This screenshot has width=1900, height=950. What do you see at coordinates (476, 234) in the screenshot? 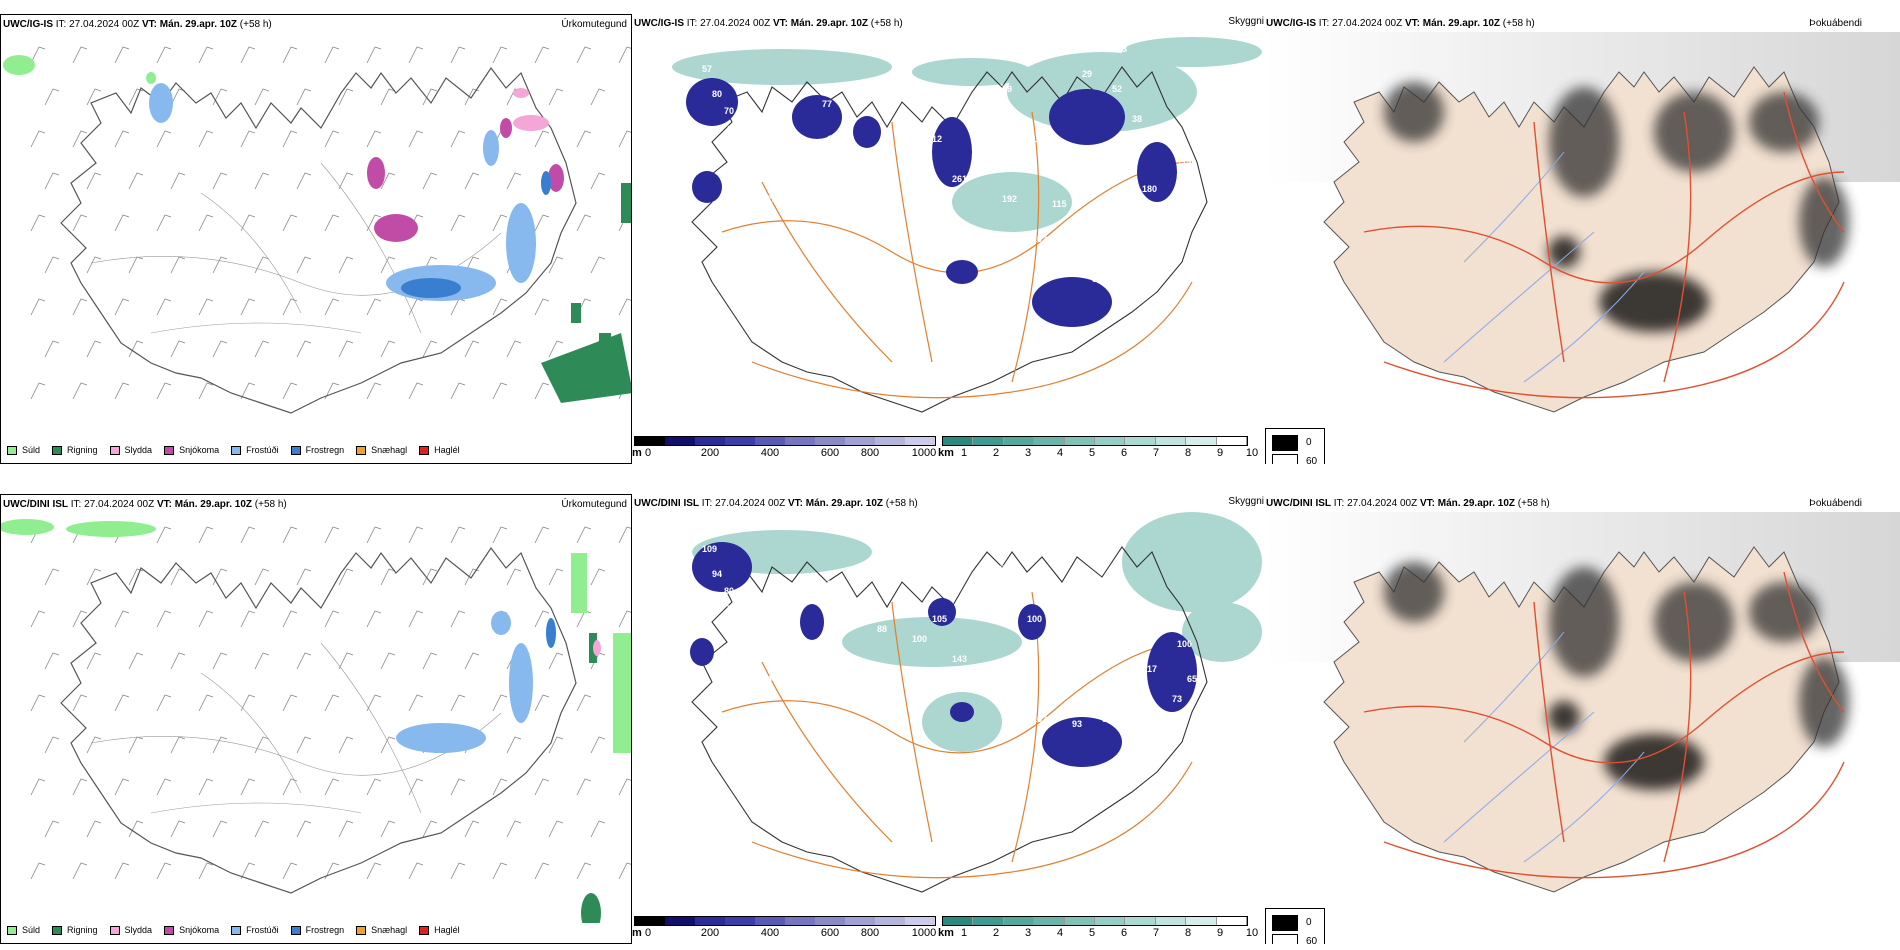
I see `freezing-rain-area` at bounding box center [476, 234].